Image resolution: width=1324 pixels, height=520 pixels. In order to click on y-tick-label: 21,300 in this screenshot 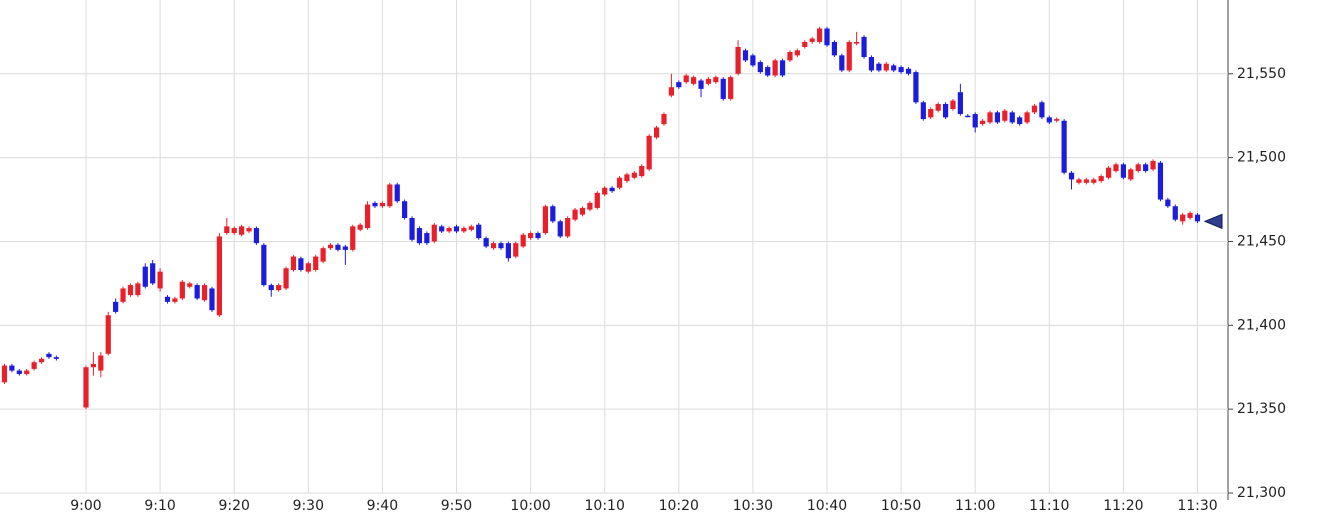, I will do `click(1261, 493)`.